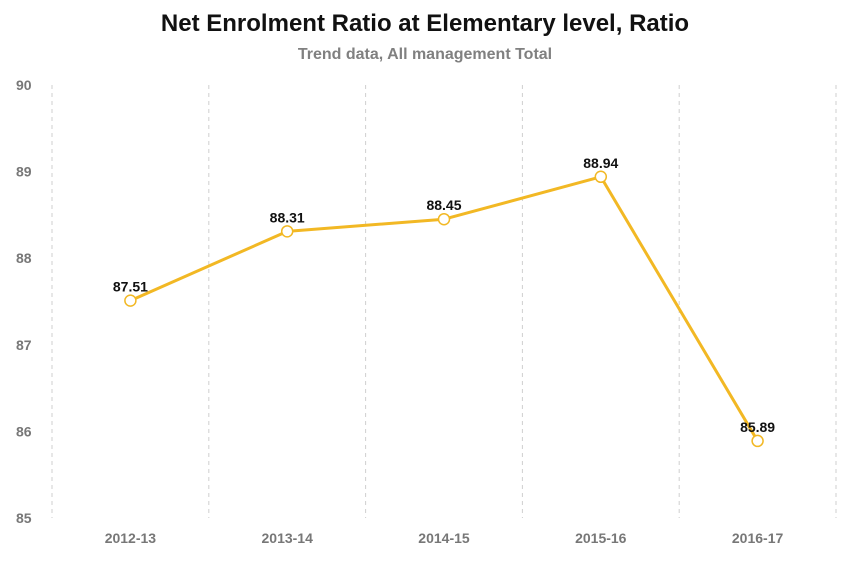  I want to click on y-tick-label: 88, so click(24, 258).